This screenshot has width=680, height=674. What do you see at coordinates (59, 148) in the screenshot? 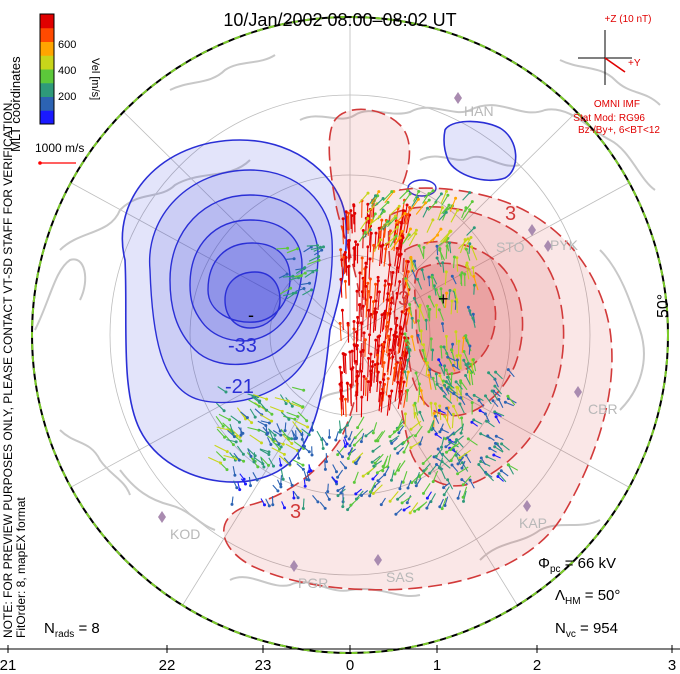
I see `reference-vector-label: 1000 m/s` at bounding box center [59, 148].